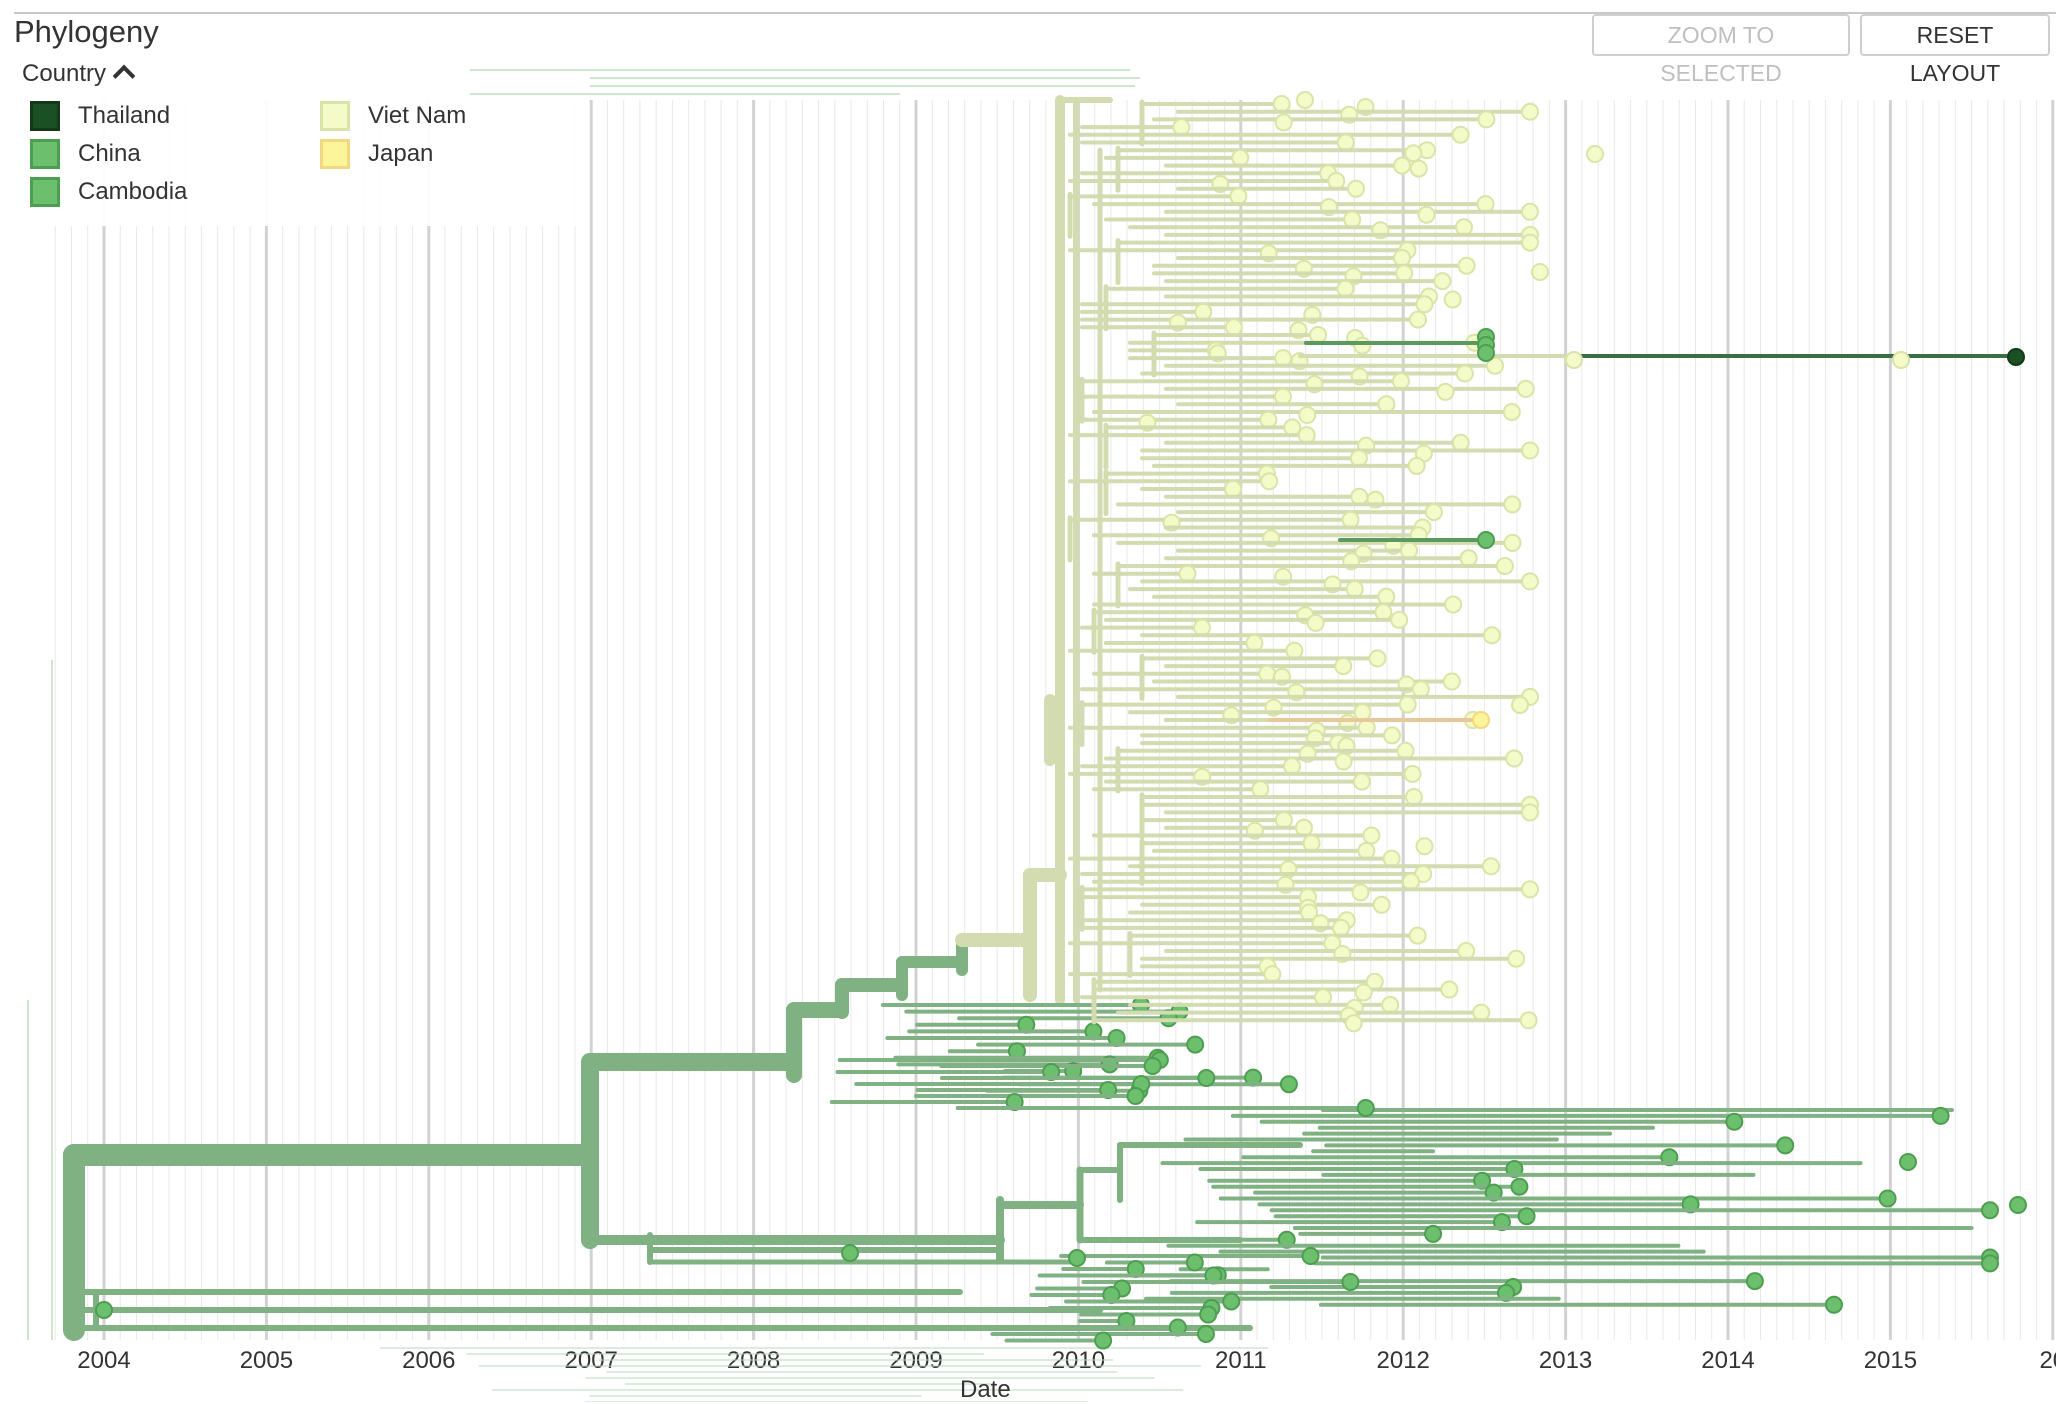 Image resolution: width=2056 pixels, height=1404 pixels. Describe the element at coordinates (79, 74) in the screenshot. I see `legend-toggle: Country` at that location.